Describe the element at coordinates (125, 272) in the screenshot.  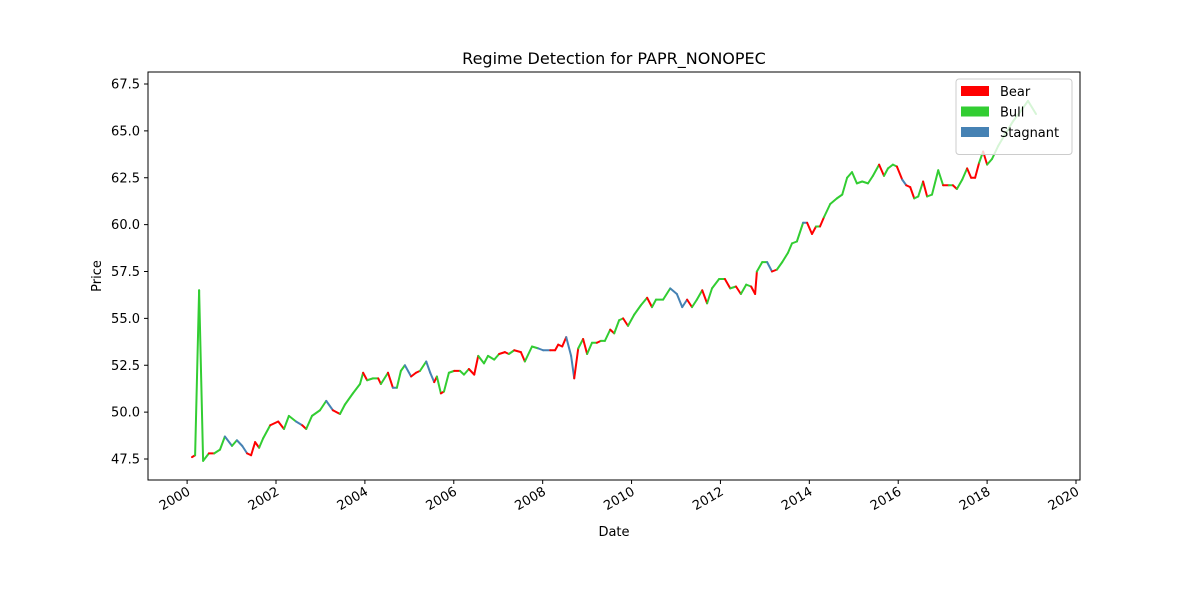
I see `y-tick-label: 57.5` at that location.